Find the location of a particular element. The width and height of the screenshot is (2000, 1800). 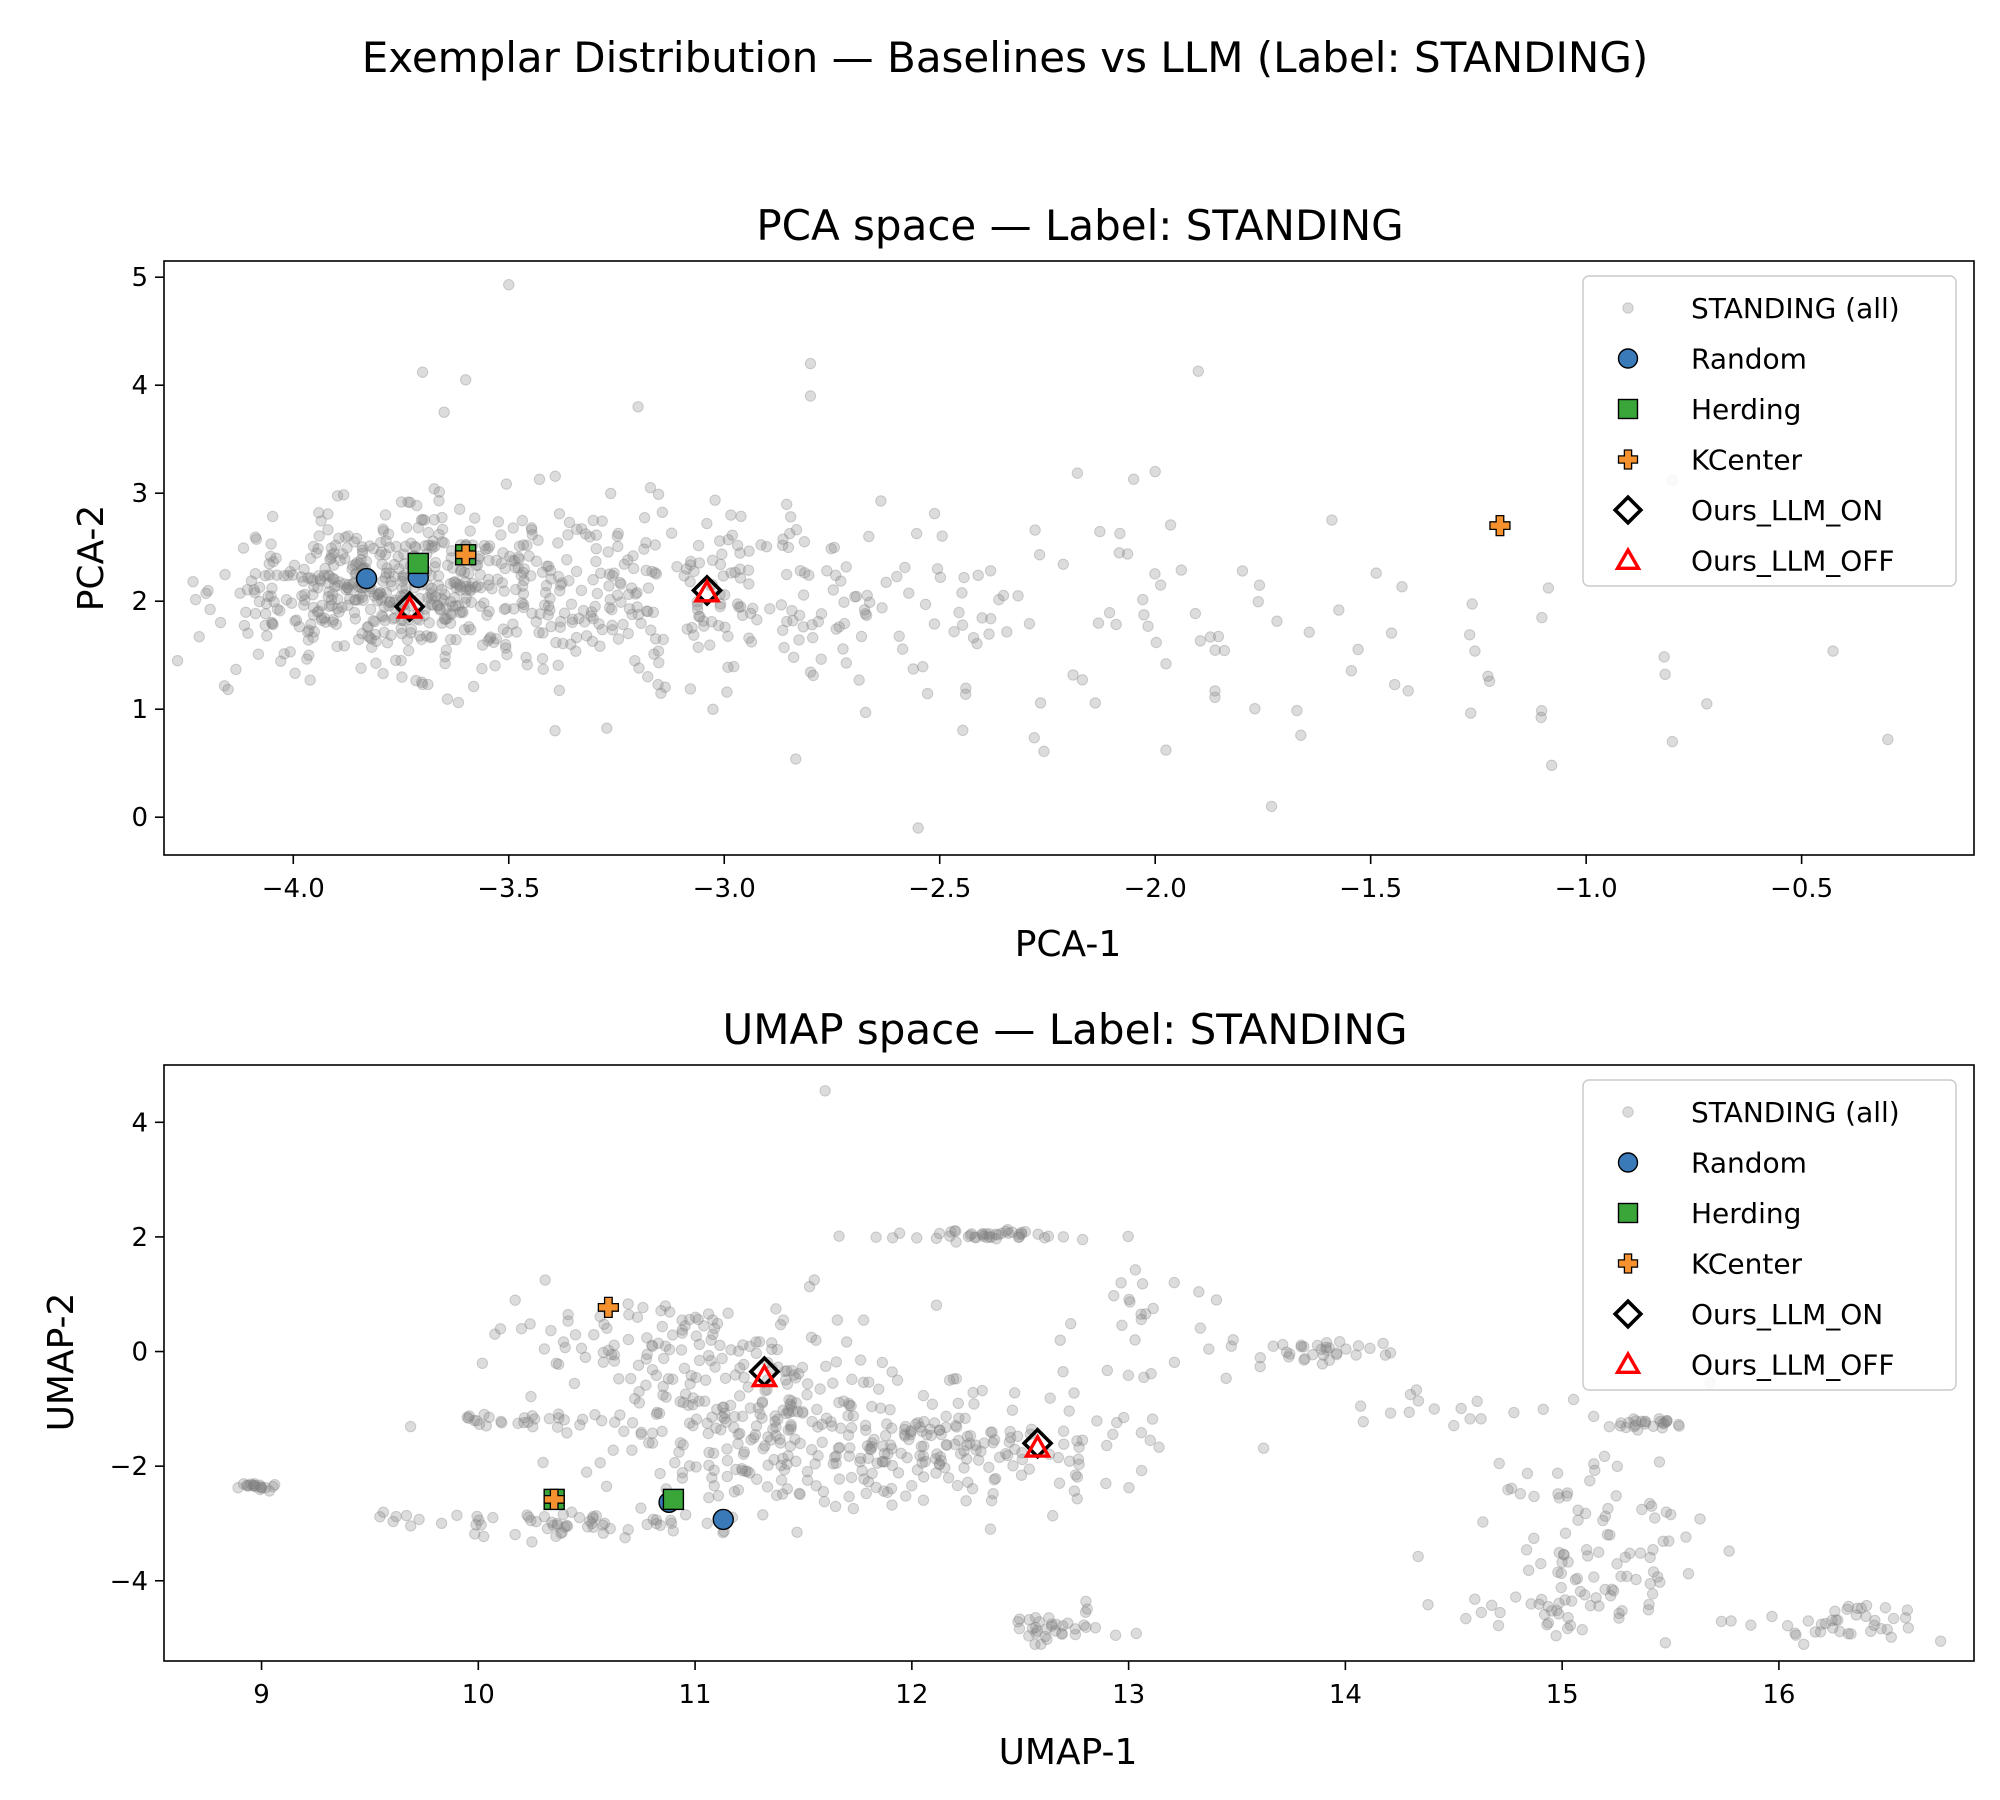

umap-y-tick-label: 0 is located at coordinates (139, 1353).